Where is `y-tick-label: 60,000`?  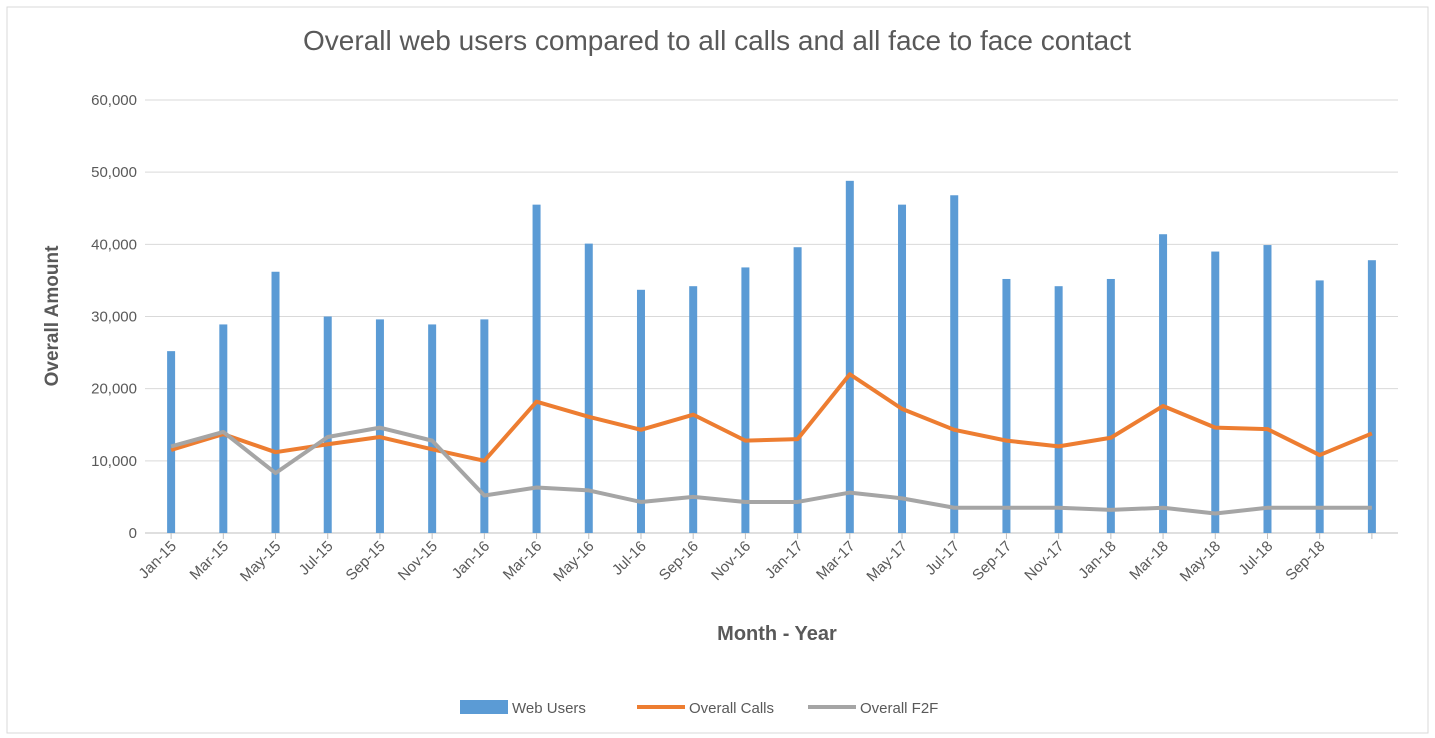
y-tick-label: 60,000 is located at coordinates (114, 100).